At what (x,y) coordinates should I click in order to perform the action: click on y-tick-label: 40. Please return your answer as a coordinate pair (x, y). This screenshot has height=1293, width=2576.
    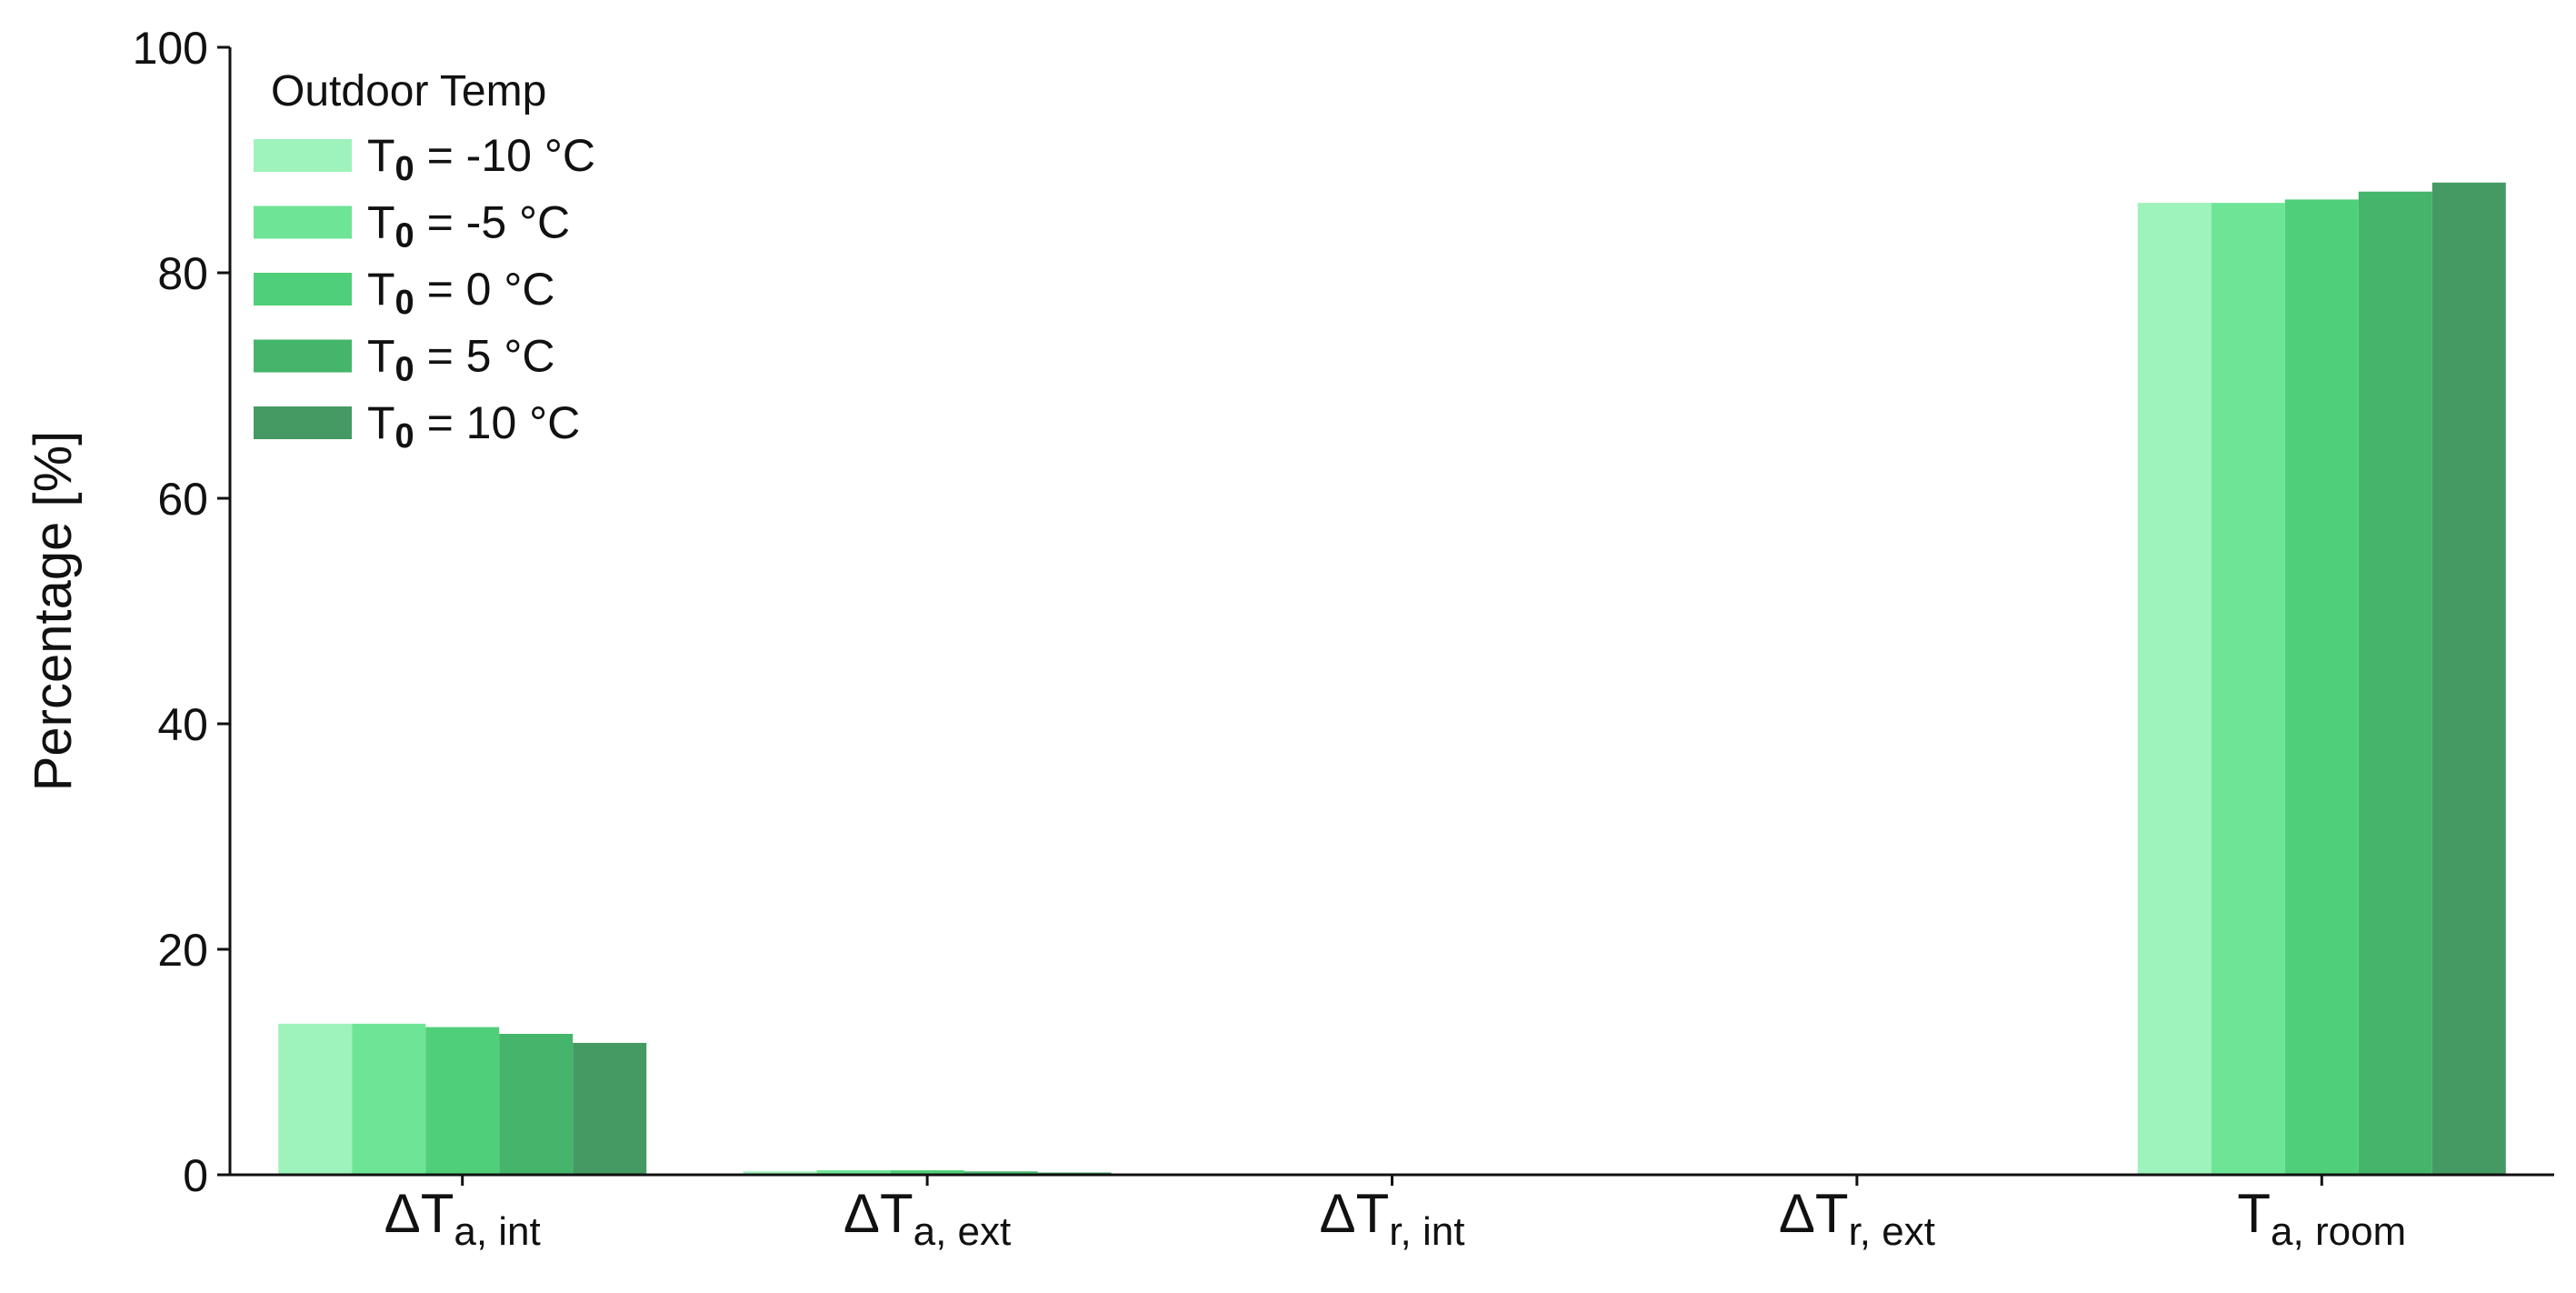
    Looking at the image, I should click on (182, 724).